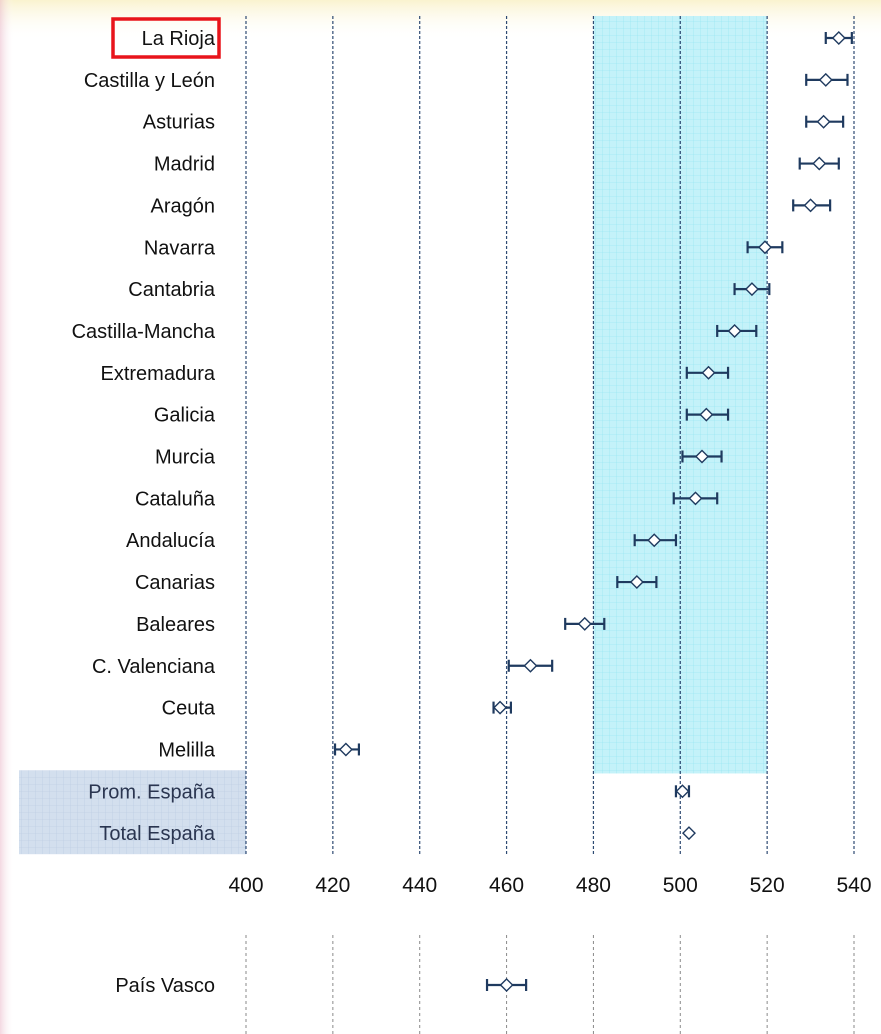 This screenshot has width=881, height=1034. Describe the element at coordinates (149, 81) in the screenshot. I see `region-castilla-y-leon-label: Castilla y León` at that location.